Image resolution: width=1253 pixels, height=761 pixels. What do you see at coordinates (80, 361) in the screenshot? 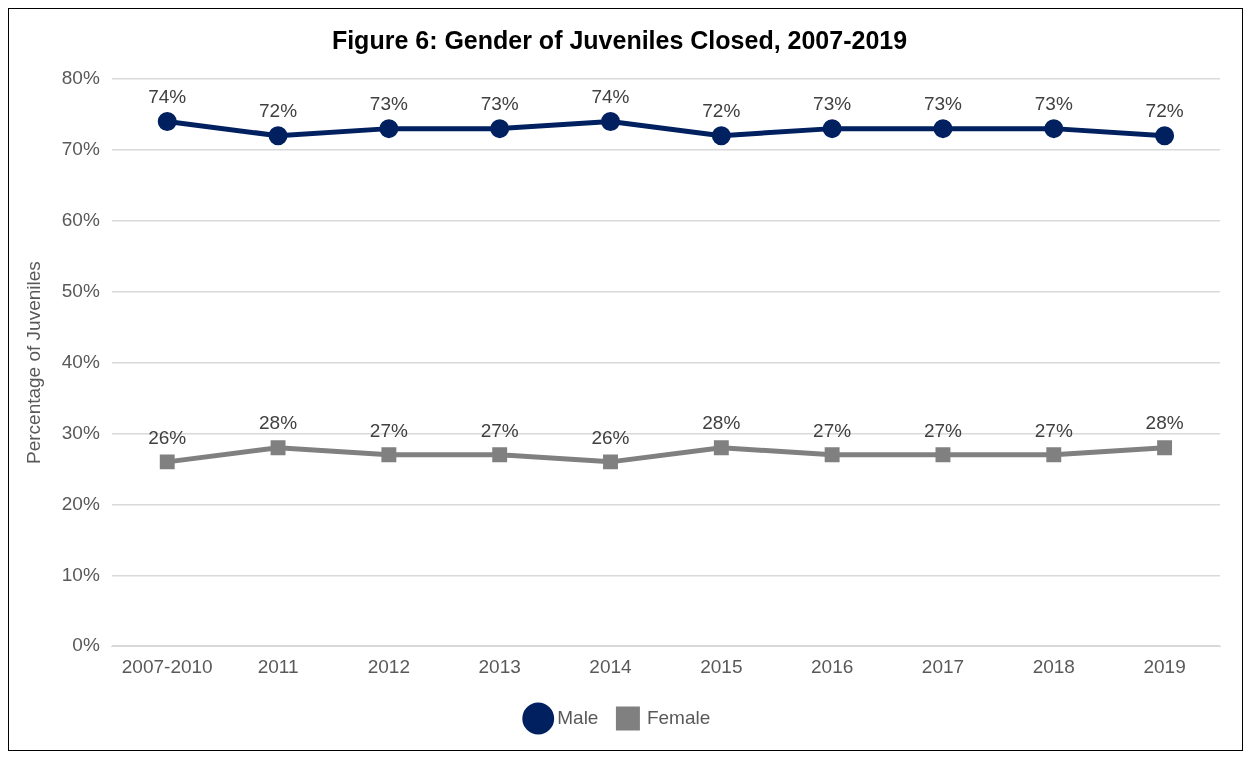
I see `y-tick-label: 40%` at bounding box center [80, 361].